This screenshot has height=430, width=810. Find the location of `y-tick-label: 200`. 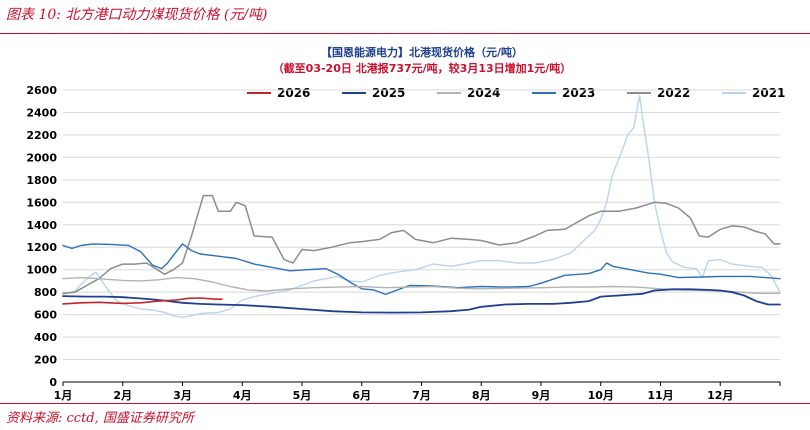

y-tick-label: 200 is located at coordinates (45, 360).